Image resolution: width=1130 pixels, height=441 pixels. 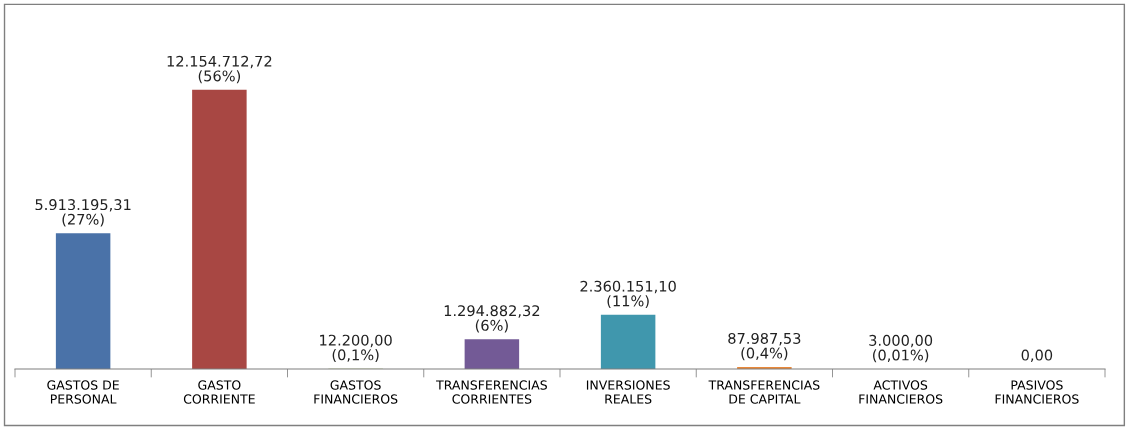 What do you see at coordinates (628, 392) in the screenshot?
I see `x-tick-label: INVERSIONES REALES` at bounding box center [628, 392].